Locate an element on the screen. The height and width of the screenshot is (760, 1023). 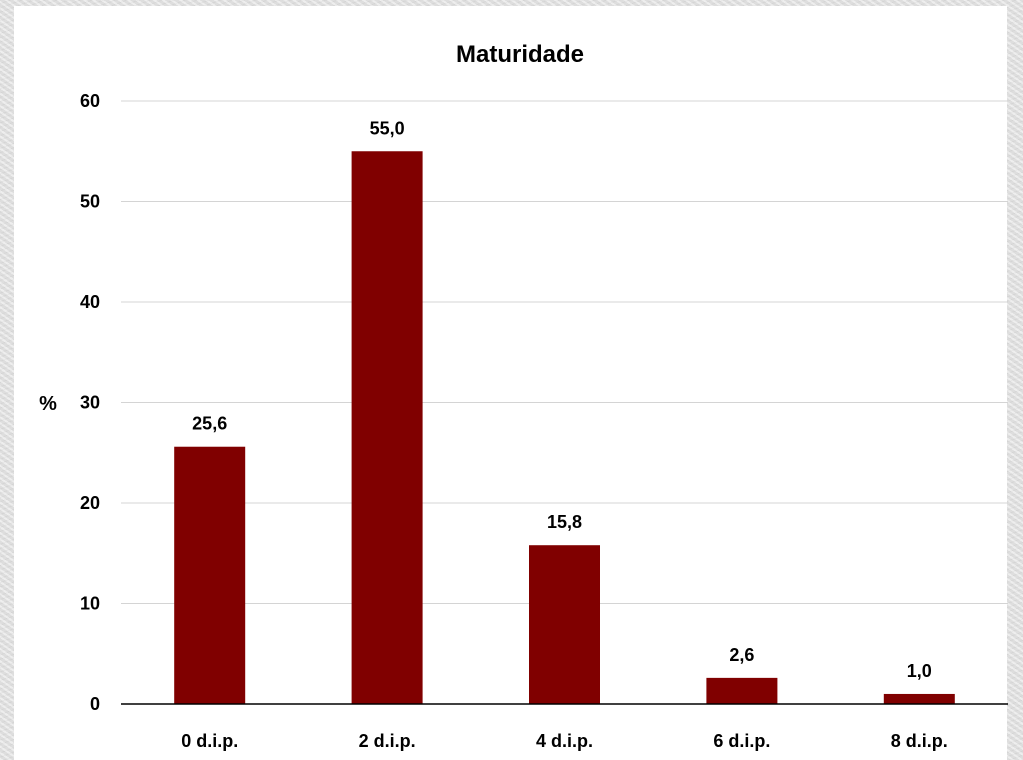
data-label: 1,0 is located at coordinates (919, 671).